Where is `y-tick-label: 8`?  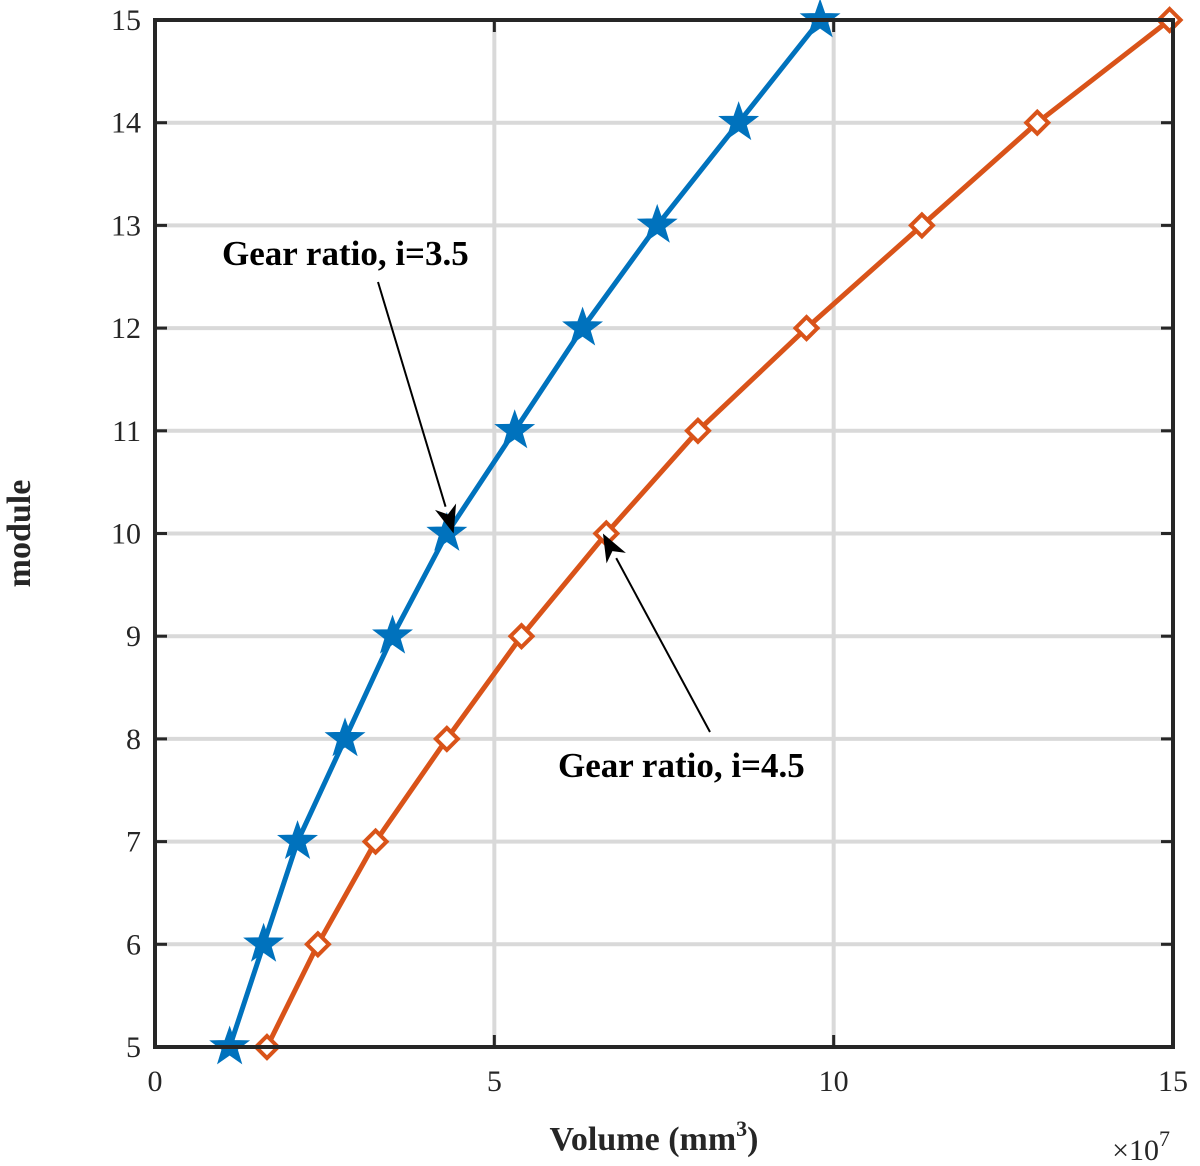 y-tick-label: 8 is located at coordinates (133, 739).